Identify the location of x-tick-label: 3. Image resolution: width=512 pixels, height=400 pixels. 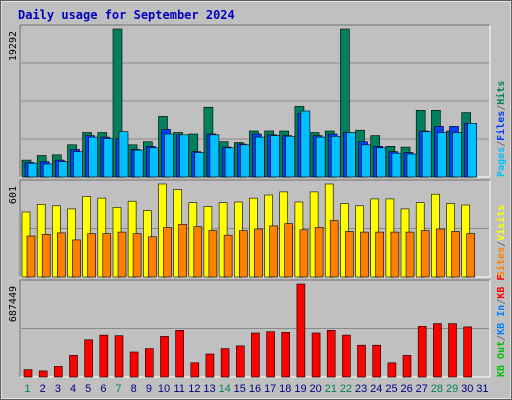
(58, 389).